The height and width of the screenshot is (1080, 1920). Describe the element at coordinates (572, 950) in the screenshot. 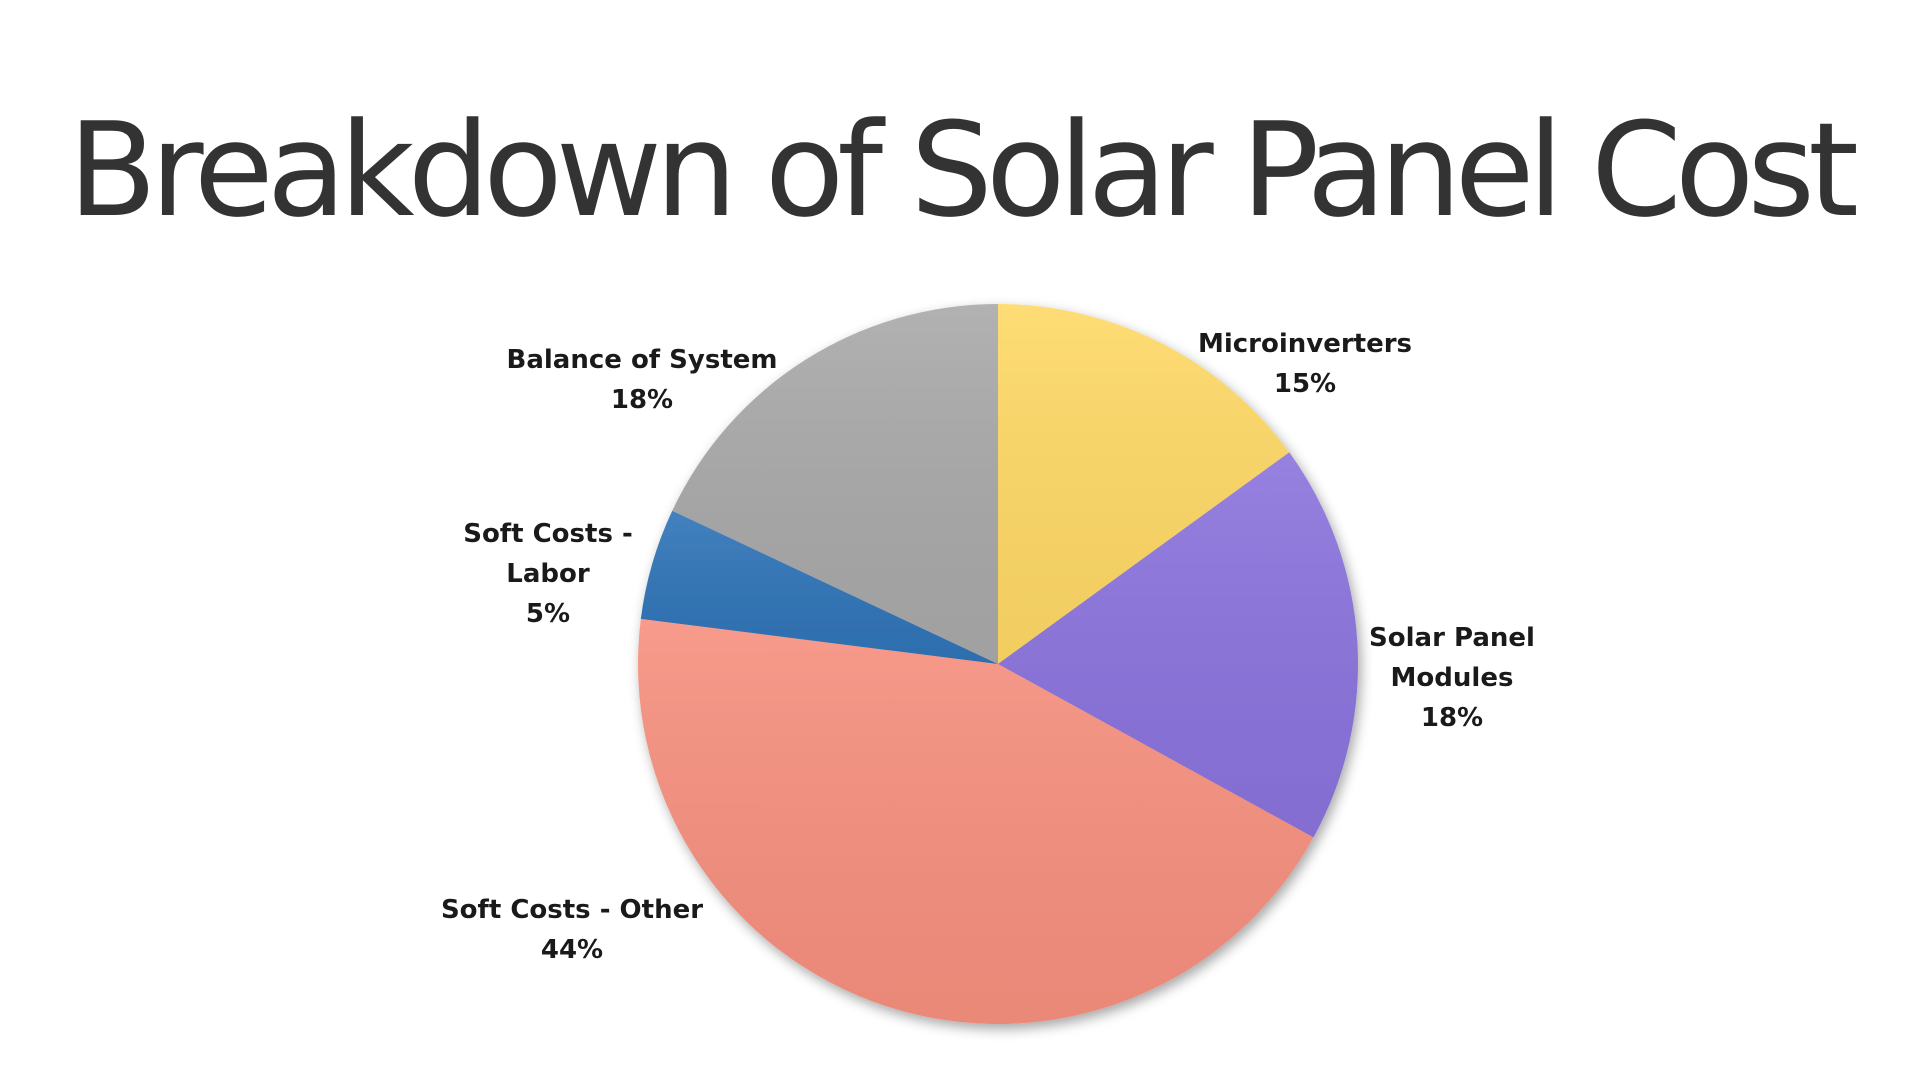

I see `pie-value-label: 44%` at that location.